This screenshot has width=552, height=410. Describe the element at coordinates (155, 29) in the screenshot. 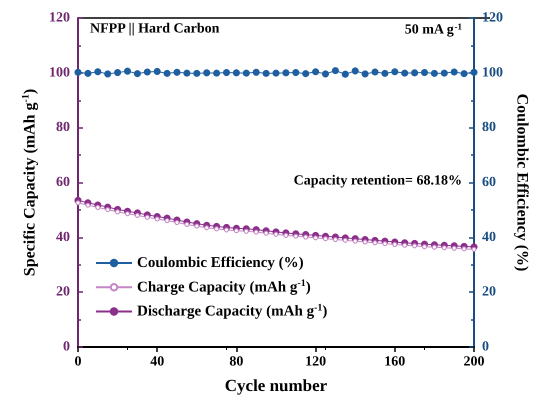

I see `annotation: NFPP || Hard Carbon` at that location.